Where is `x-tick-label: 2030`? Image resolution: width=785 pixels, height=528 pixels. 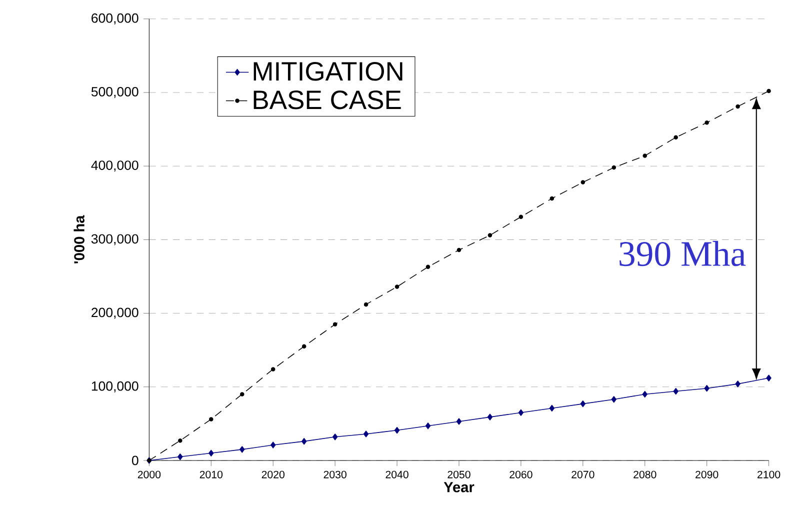
x-tick-label: 2030 is located at coordinates (335, 474).